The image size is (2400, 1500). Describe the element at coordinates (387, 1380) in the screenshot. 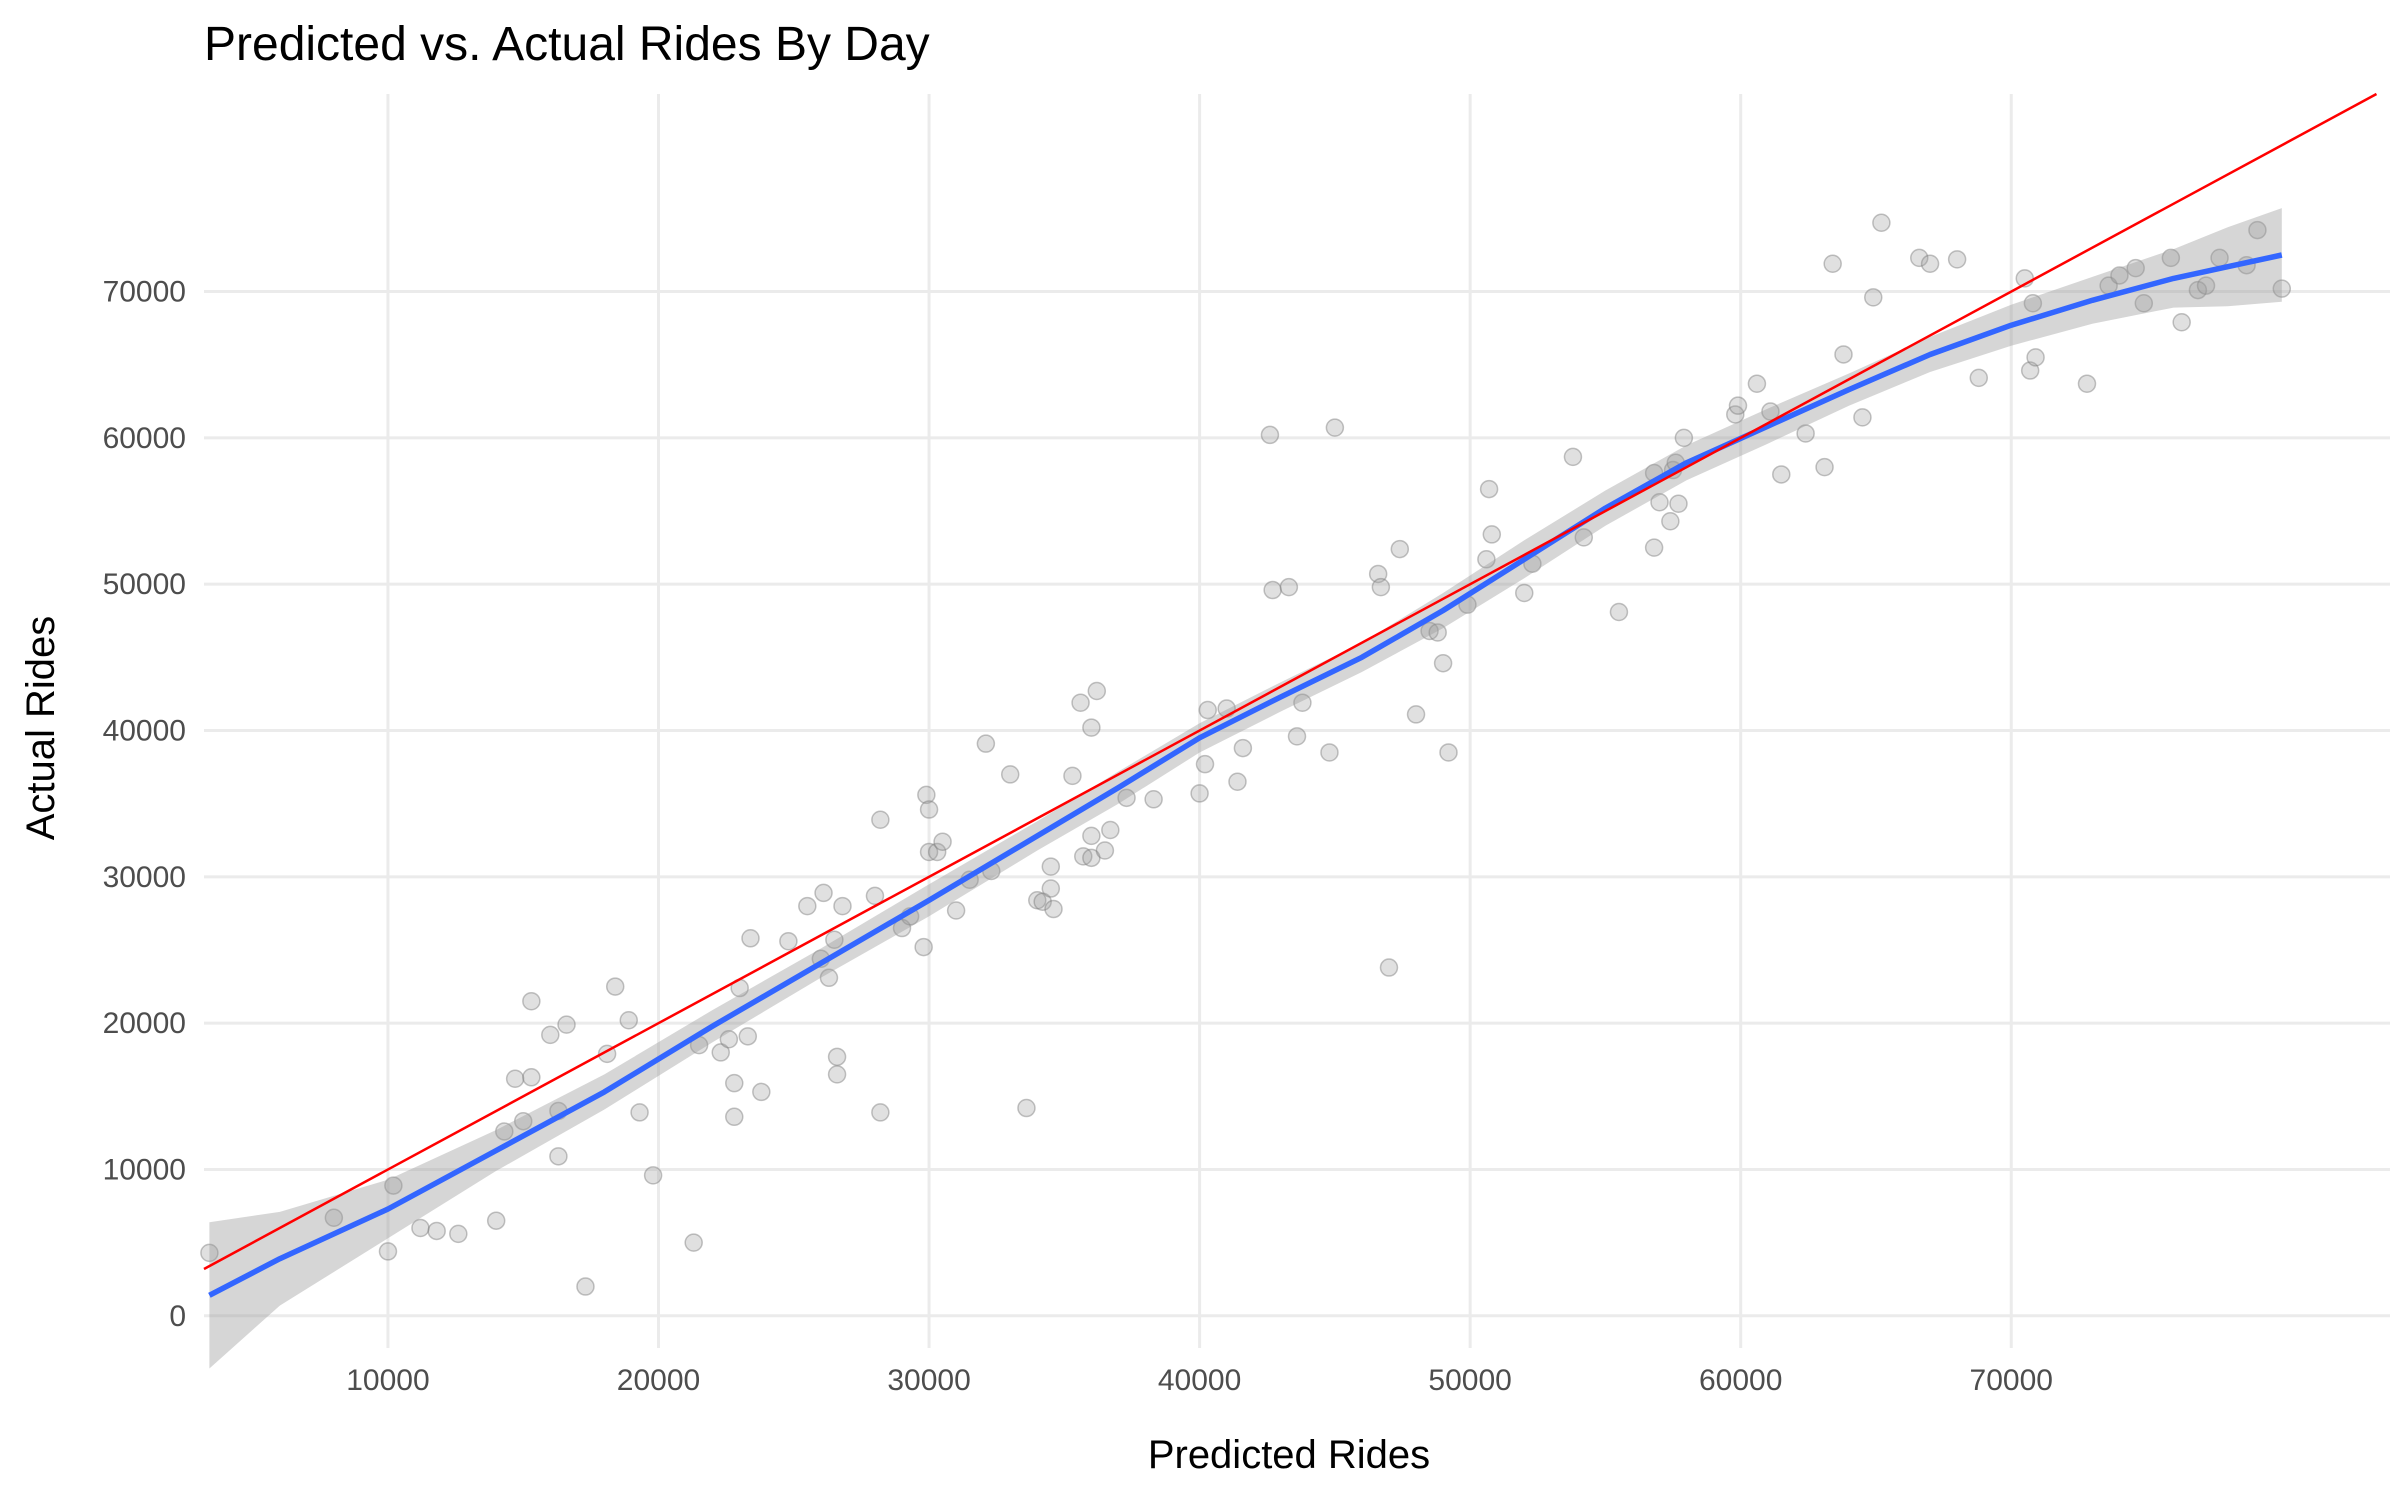

I see `x-tick-label: 10000` at that location.